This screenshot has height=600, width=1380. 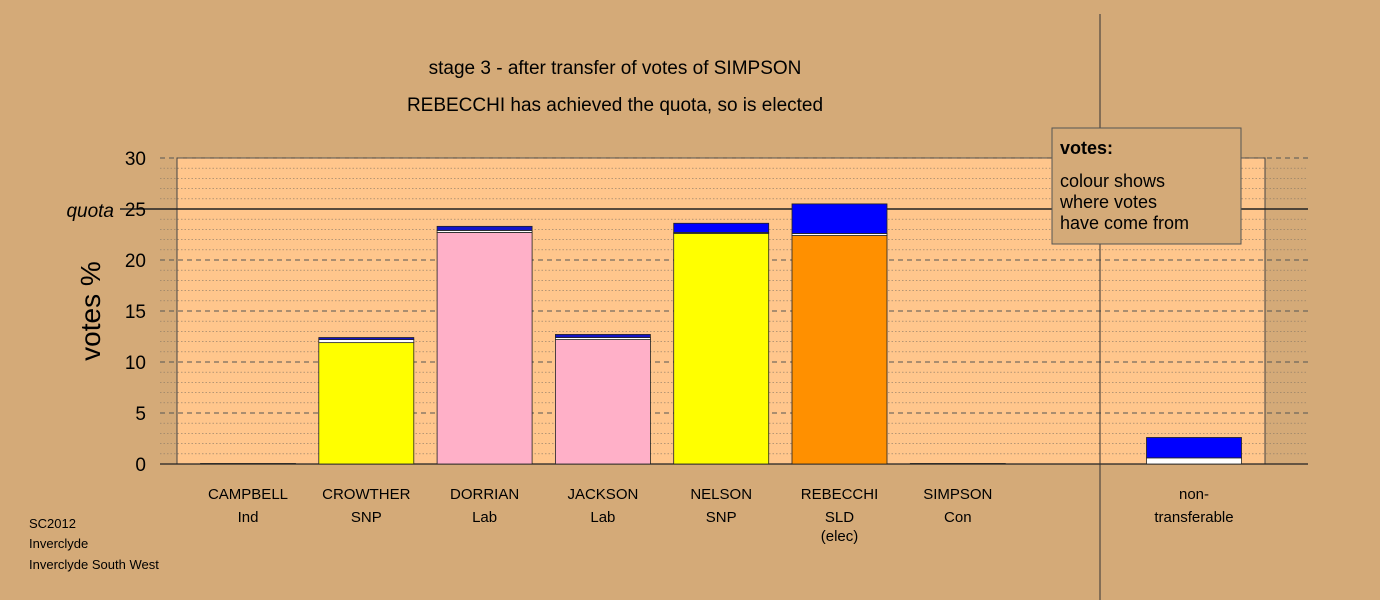 What do you see at coordinates (484, 494) in the screenshot?
I see `candidate-name: DORRIAN` at bounding box center [484, 494].